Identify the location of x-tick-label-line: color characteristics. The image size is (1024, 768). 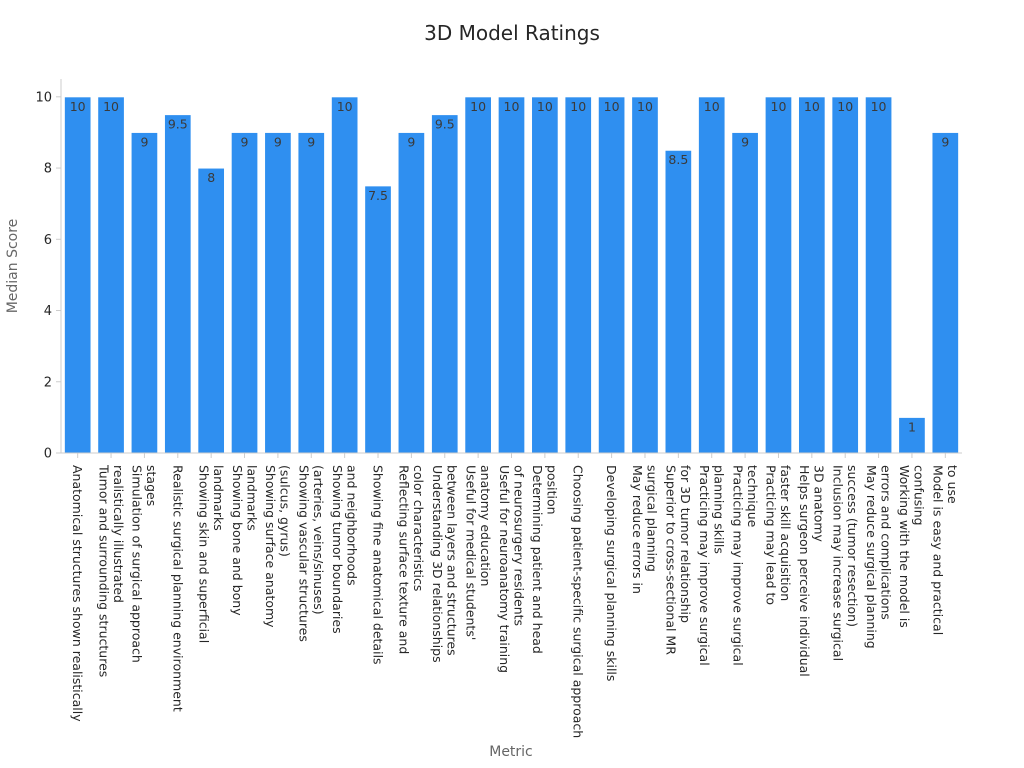
(418, 528).